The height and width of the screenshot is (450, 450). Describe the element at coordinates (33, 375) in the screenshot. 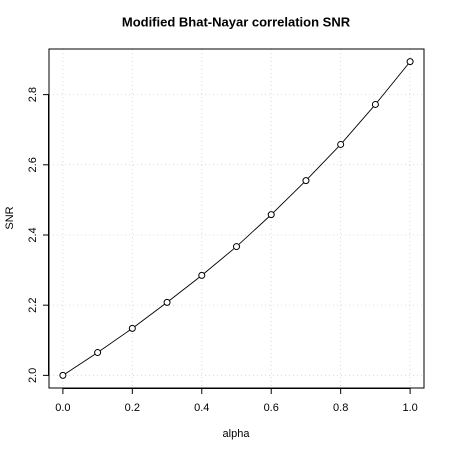

I see `y-tick-label: 2.0` at that location.